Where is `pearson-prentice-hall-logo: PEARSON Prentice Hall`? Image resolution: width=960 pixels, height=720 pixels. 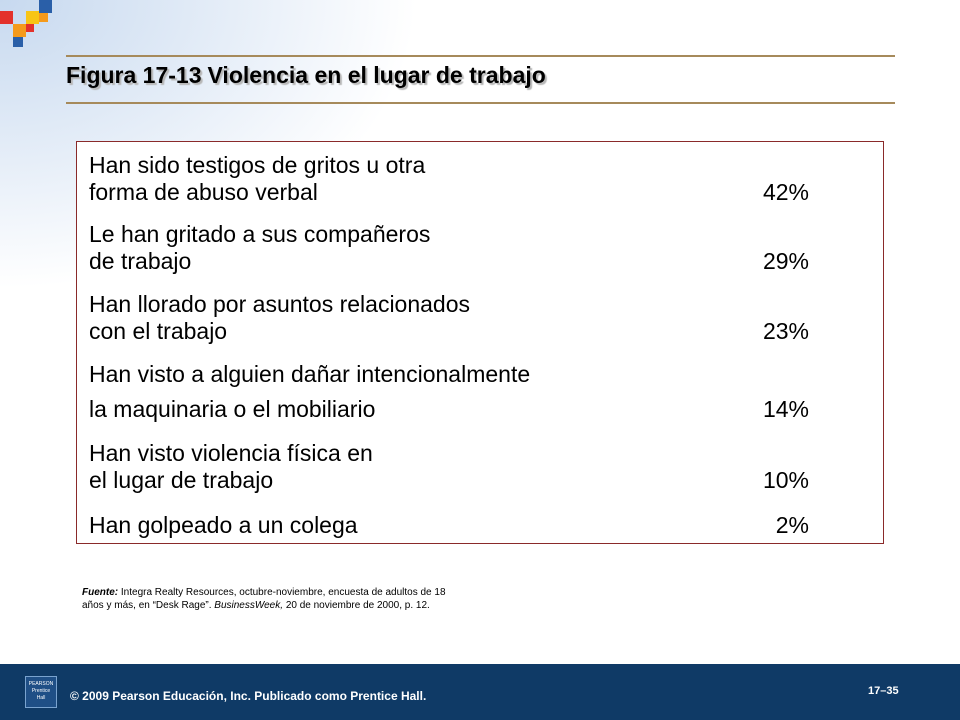 pearson-prentice-hall-logo: PEARSON Prentice Hall is located at coordinates (41, 692).